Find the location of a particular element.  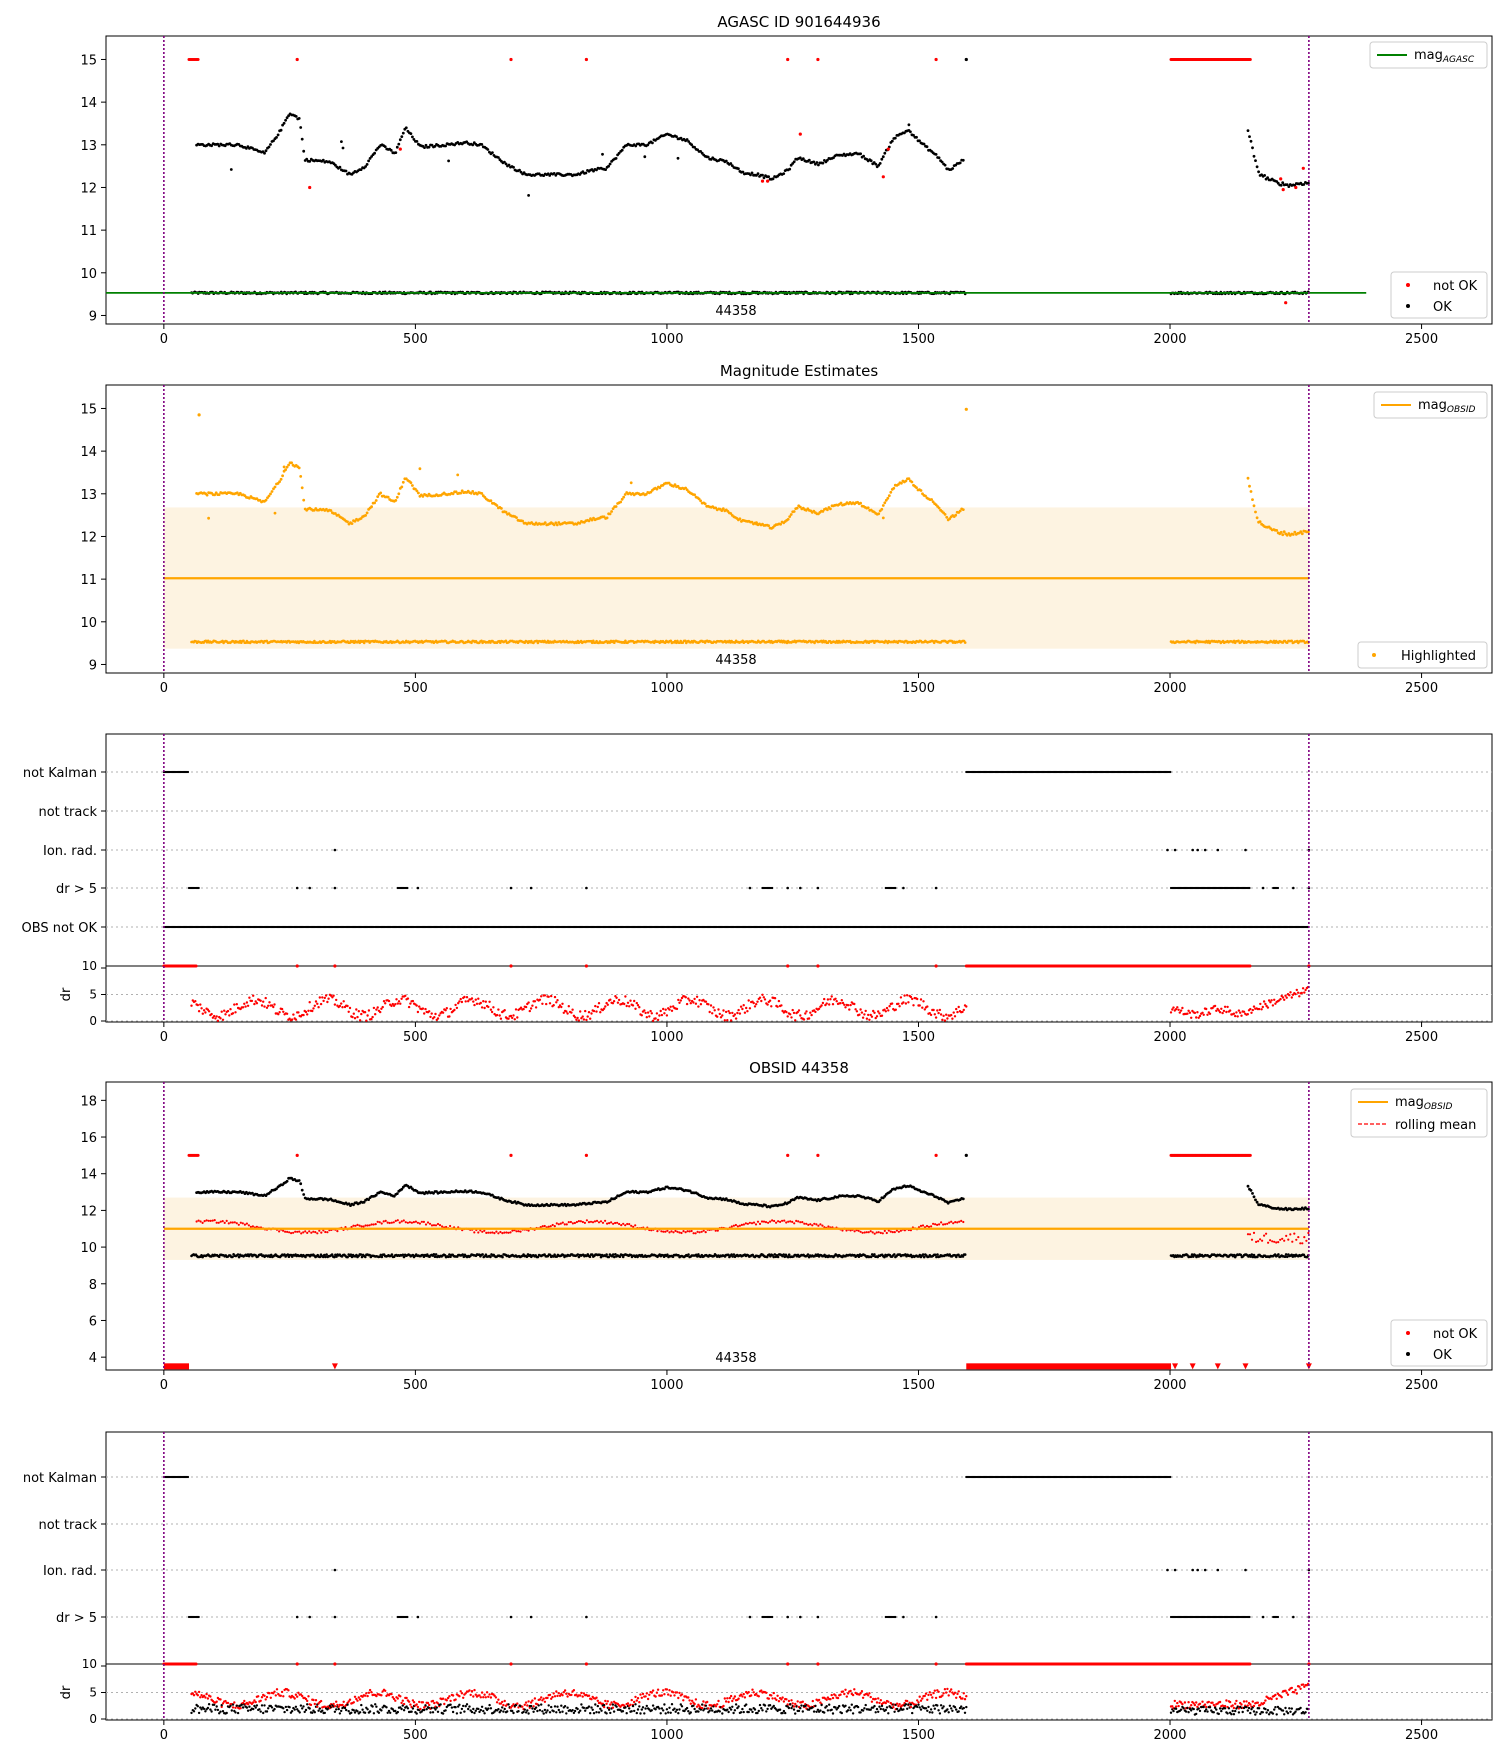

y-tick-label: 12 is located at coordinates (88, 537).